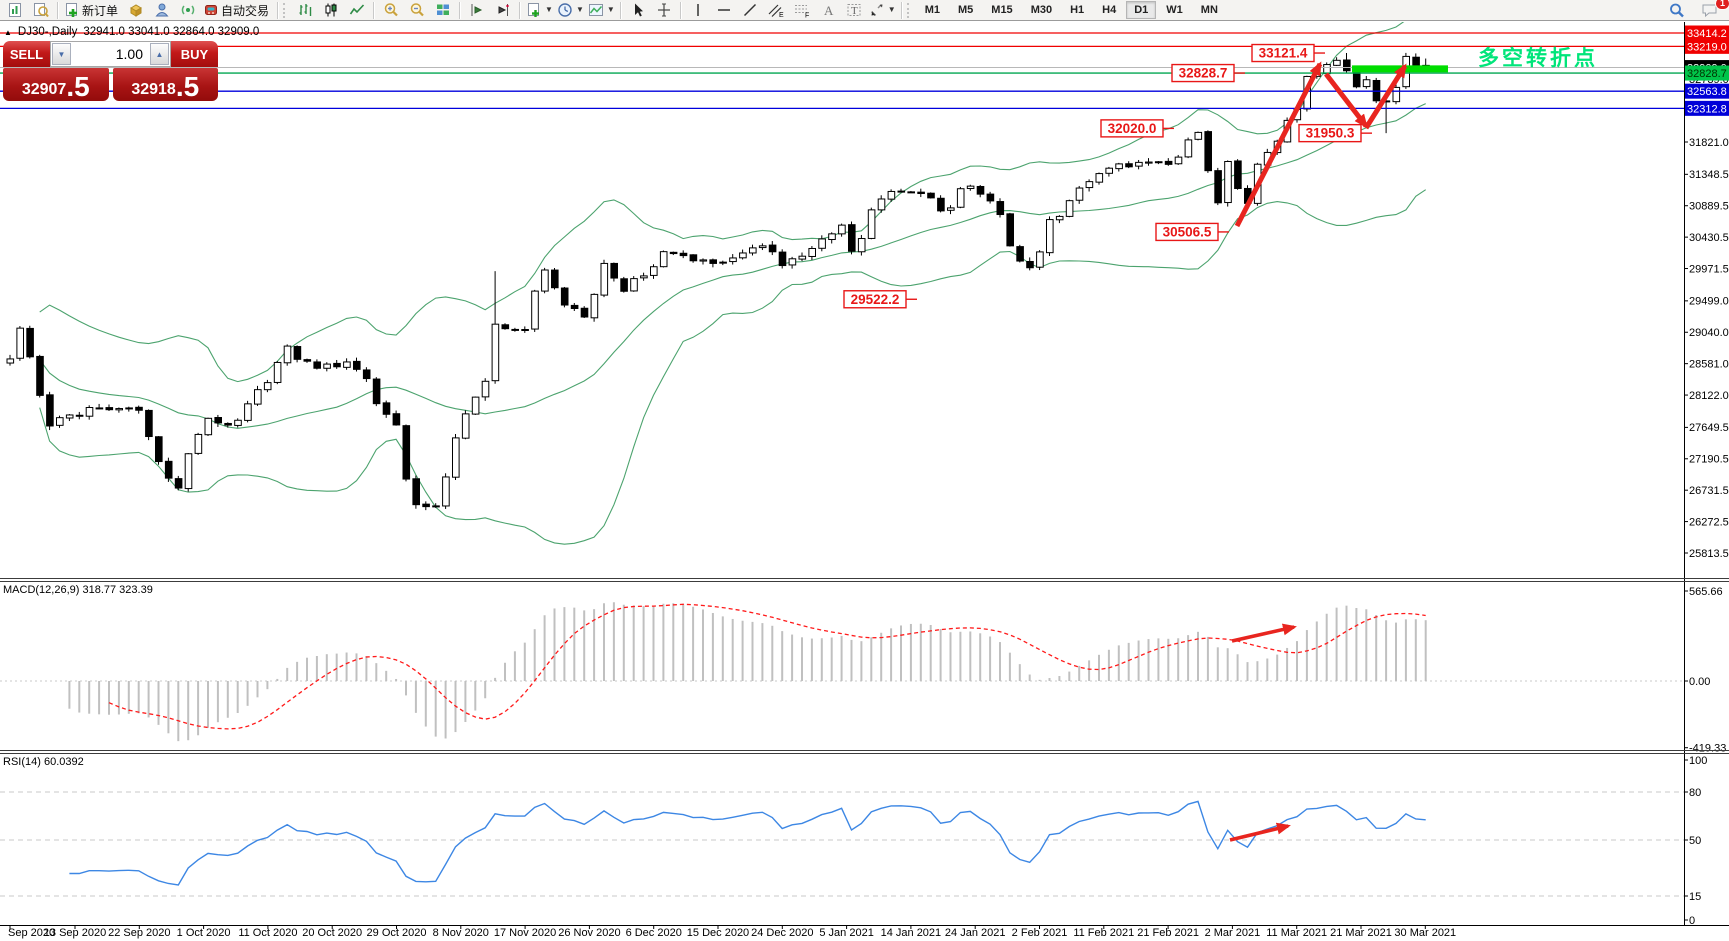 Image resolution: width=1729 pixels, height=941 pixels. Describe the element at coordinates (443, 10) in the screenshot. I see `tile-windows-icon` at that location.